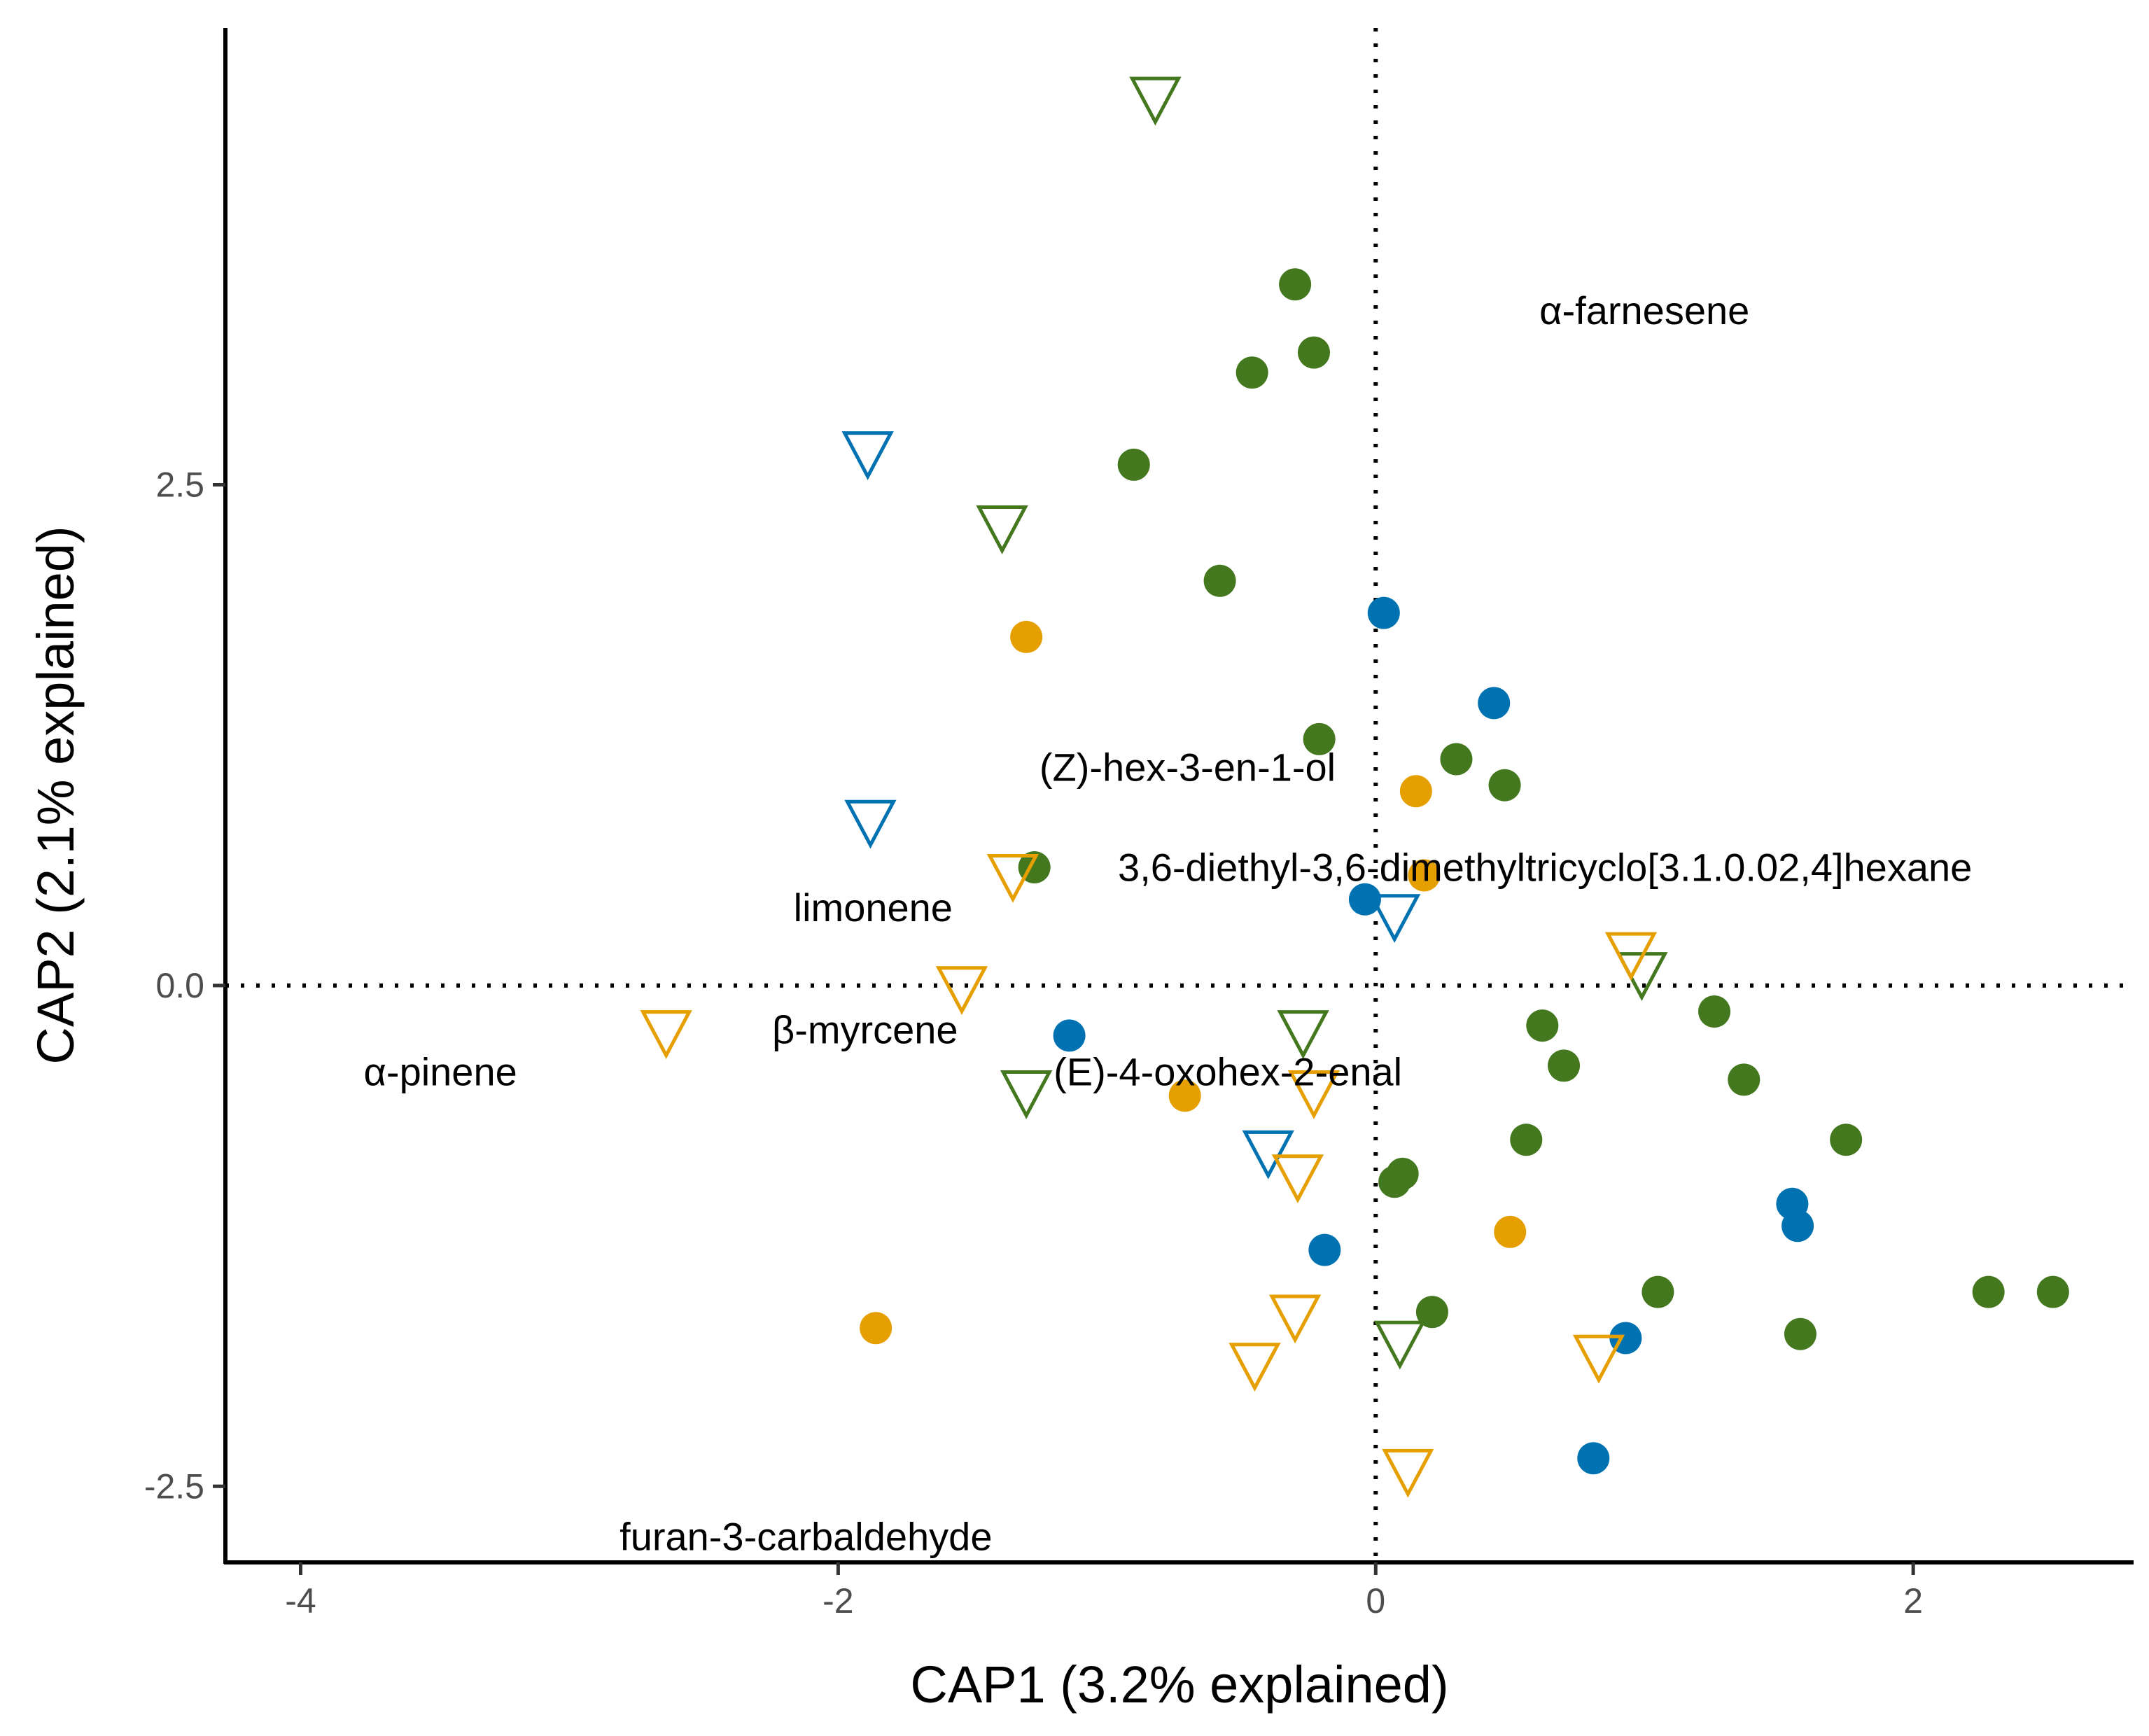 Image resolution: width=2149 pixels, height=1736 pixels. Describe the element at coordinates (837, 1600) in the screenshot. I see `x-tick-label: -2` at that location.